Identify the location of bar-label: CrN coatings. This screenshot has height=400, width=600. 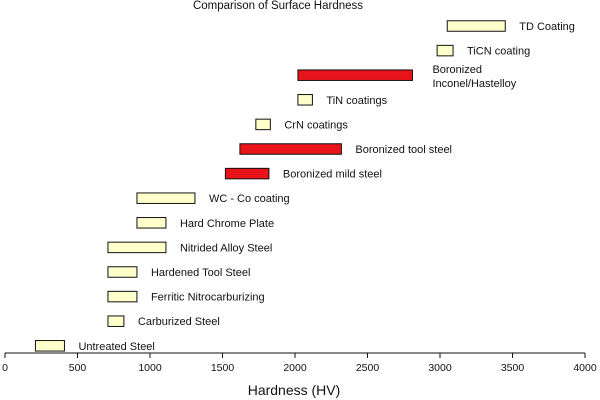
(316, 125).